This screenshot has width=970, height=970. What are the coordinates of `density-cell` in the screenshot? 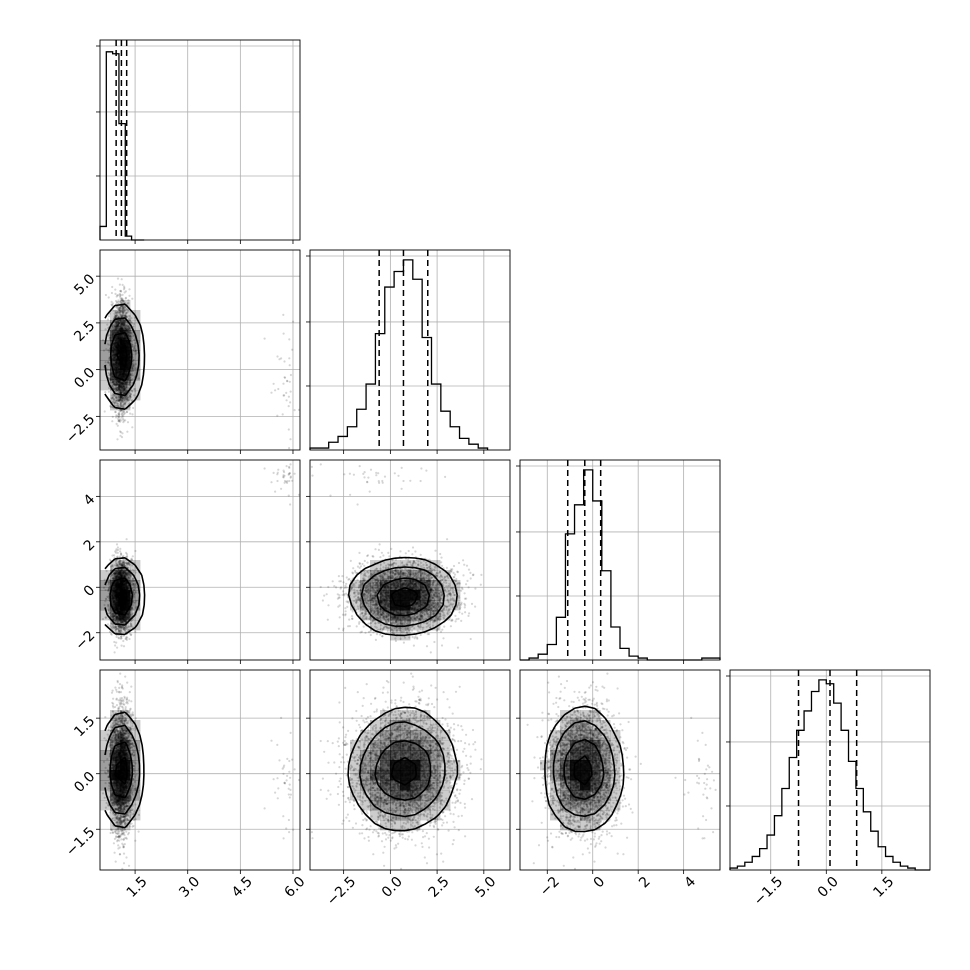 It's located at (105, 345).